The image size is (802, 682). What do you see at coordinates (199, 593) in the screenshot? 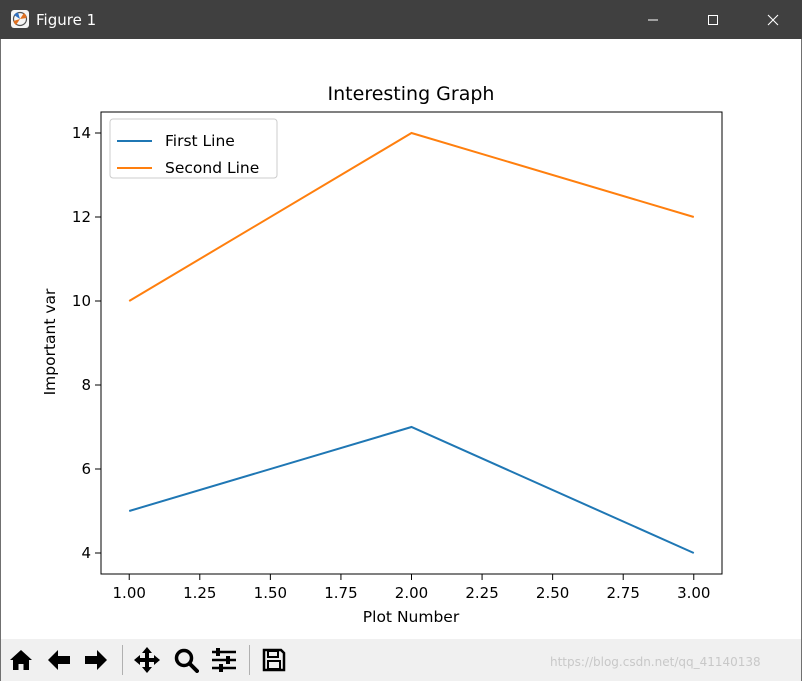
I see `x-tick-label: 1.25` at bounding box center [199, 593].